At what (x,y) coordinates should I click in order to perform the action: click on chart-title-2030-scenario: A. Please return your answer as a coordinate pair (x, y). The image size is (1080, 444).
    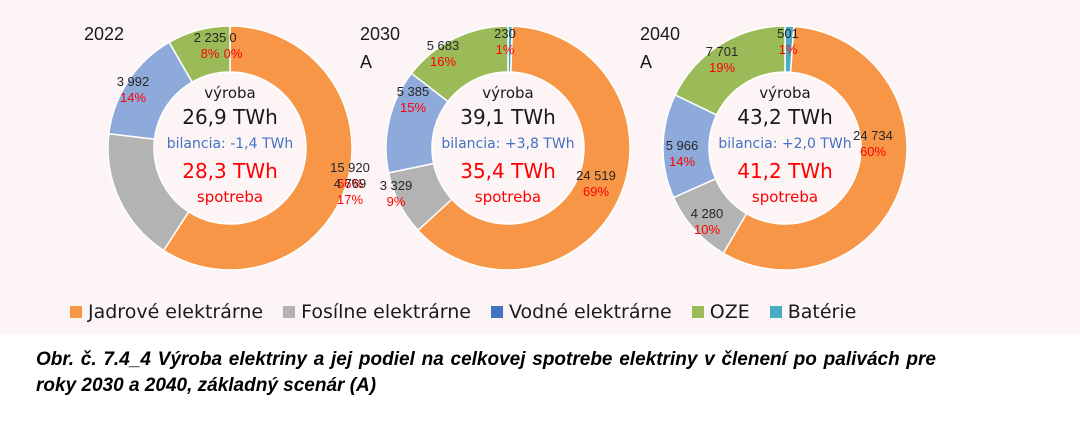
    Looking at the image, I should click on (366, 62).